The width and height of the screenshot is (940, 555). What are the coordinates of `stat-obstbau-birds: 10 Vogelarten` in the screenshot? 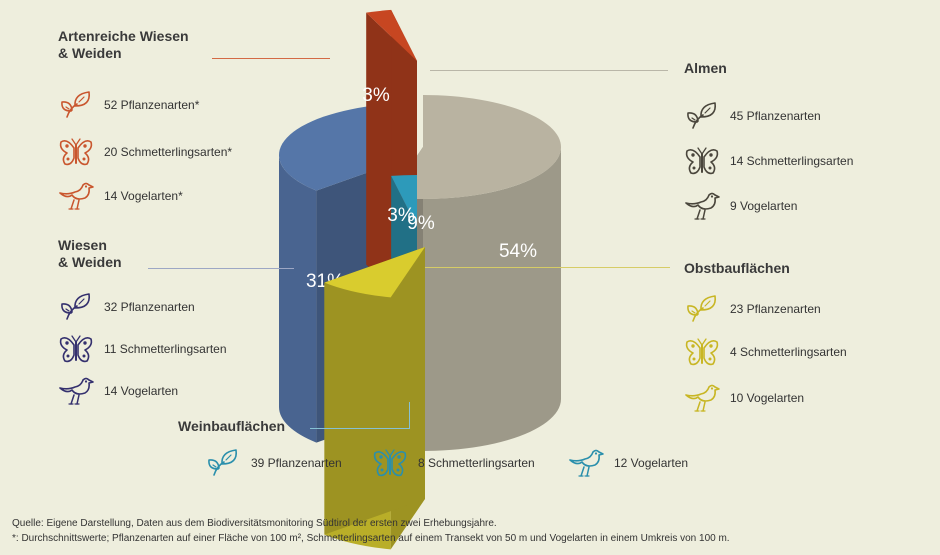 It's located at (744, 398).